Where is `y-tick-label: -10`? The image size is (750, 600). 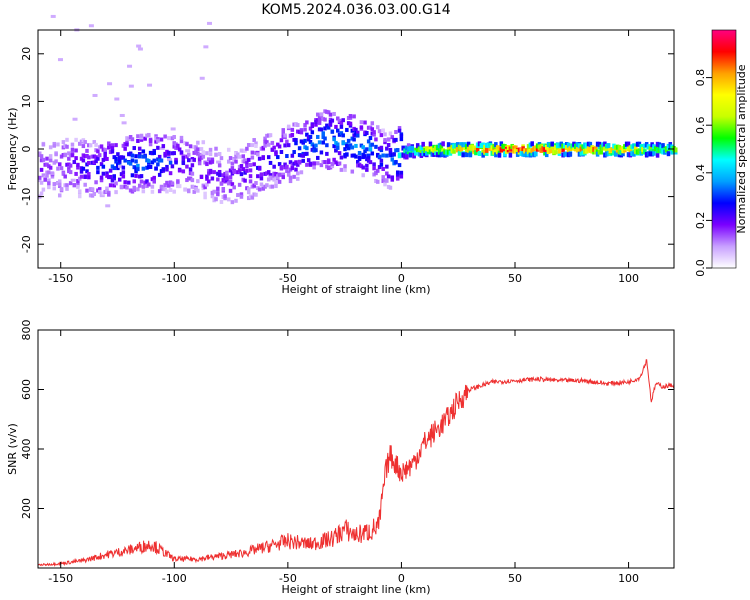
y-tick-label: -10 is located at coordinates (26, 197).